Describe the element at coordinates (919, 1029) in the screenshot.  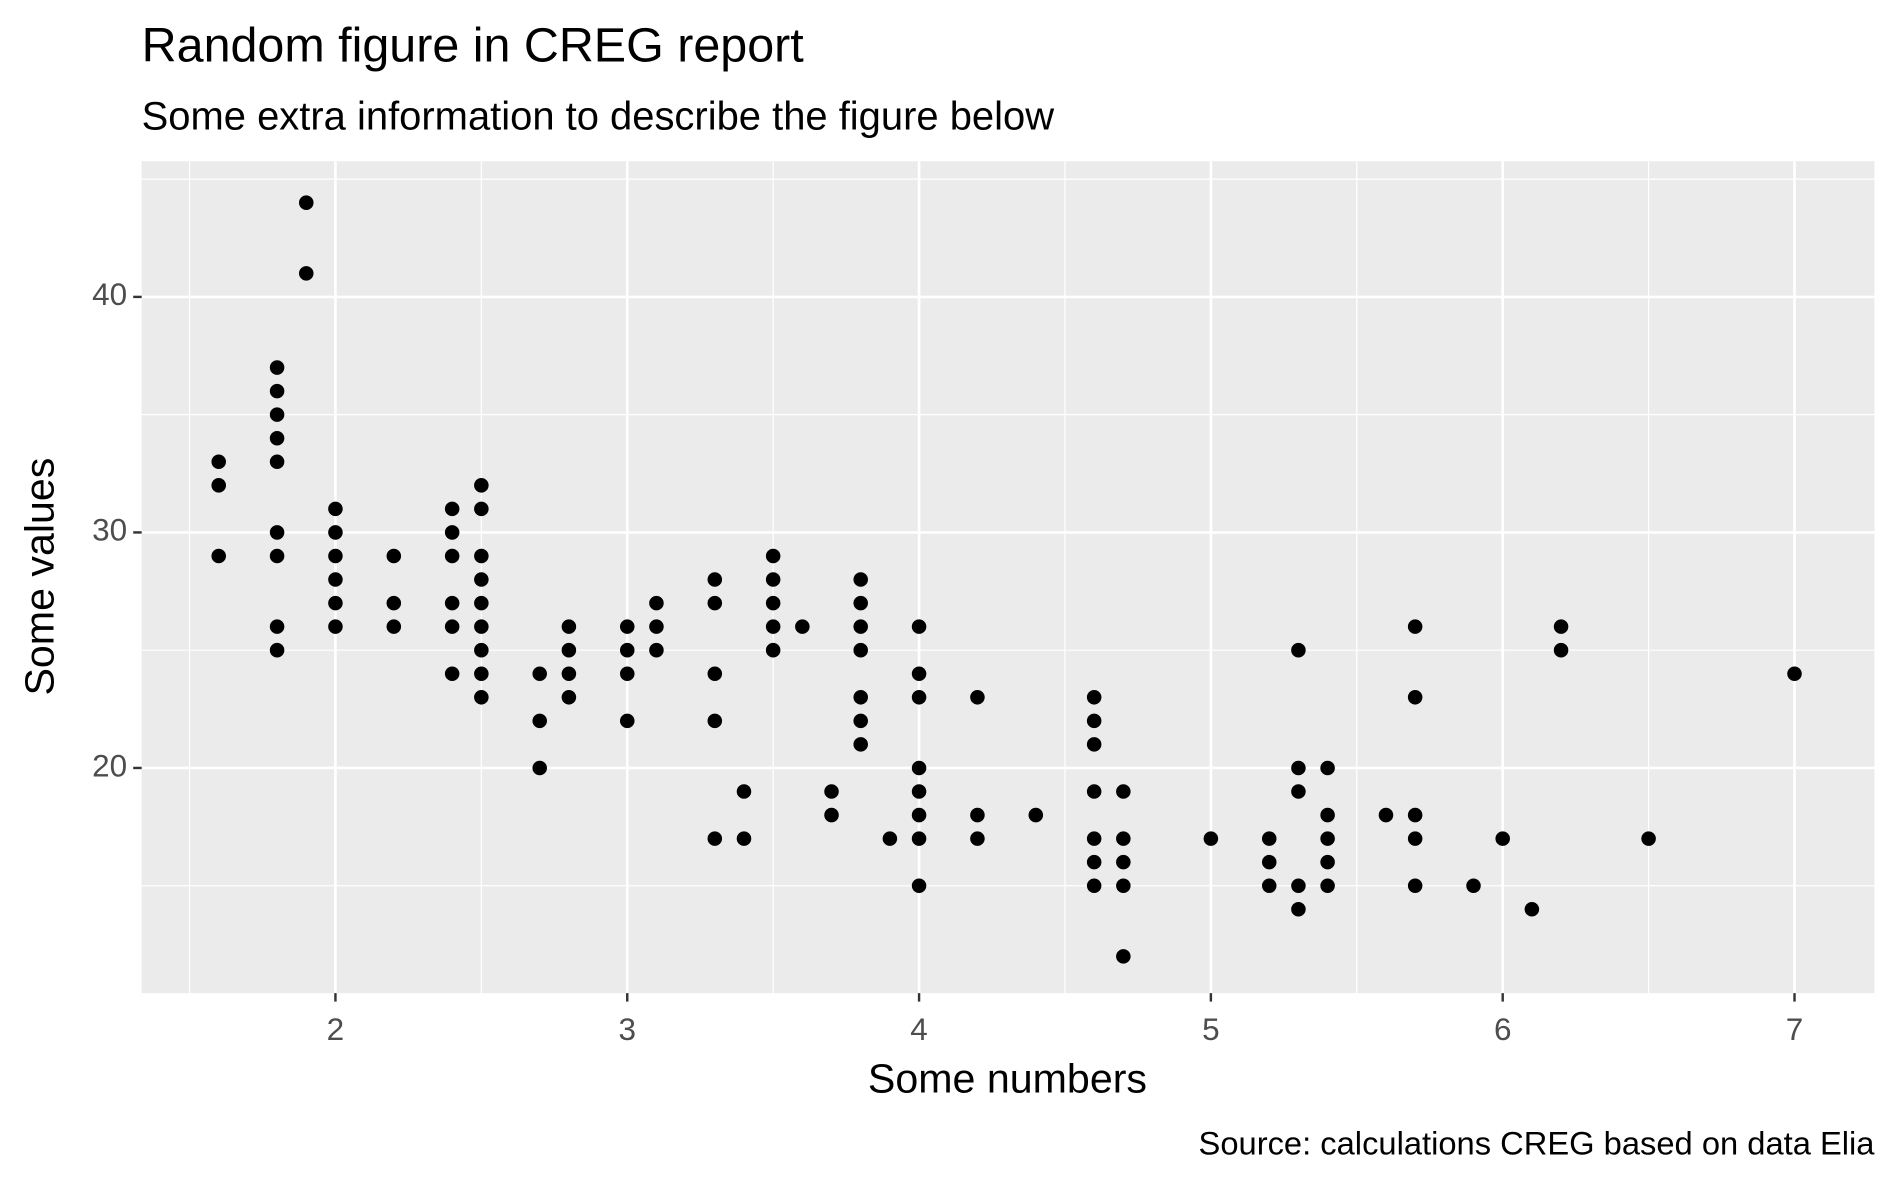
I see `x-tick-label: 4` at that location.